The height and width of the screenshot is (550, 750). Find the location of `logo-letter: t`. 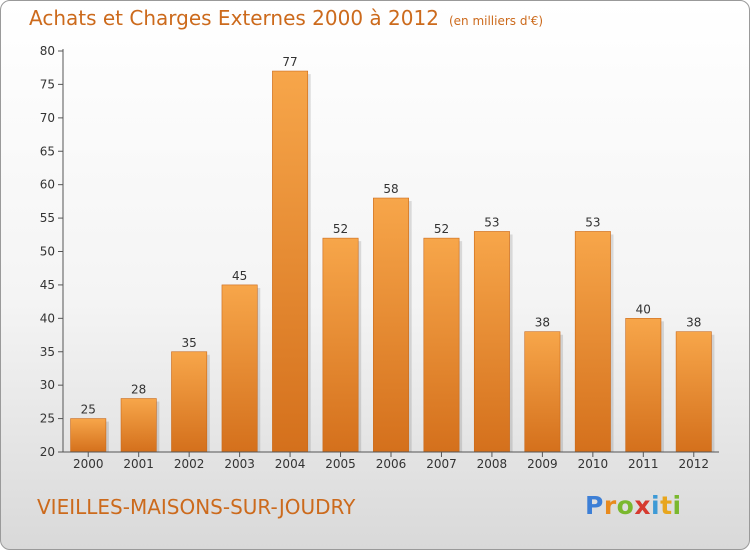

logo-letter: t is located at coordinates (666, 505).